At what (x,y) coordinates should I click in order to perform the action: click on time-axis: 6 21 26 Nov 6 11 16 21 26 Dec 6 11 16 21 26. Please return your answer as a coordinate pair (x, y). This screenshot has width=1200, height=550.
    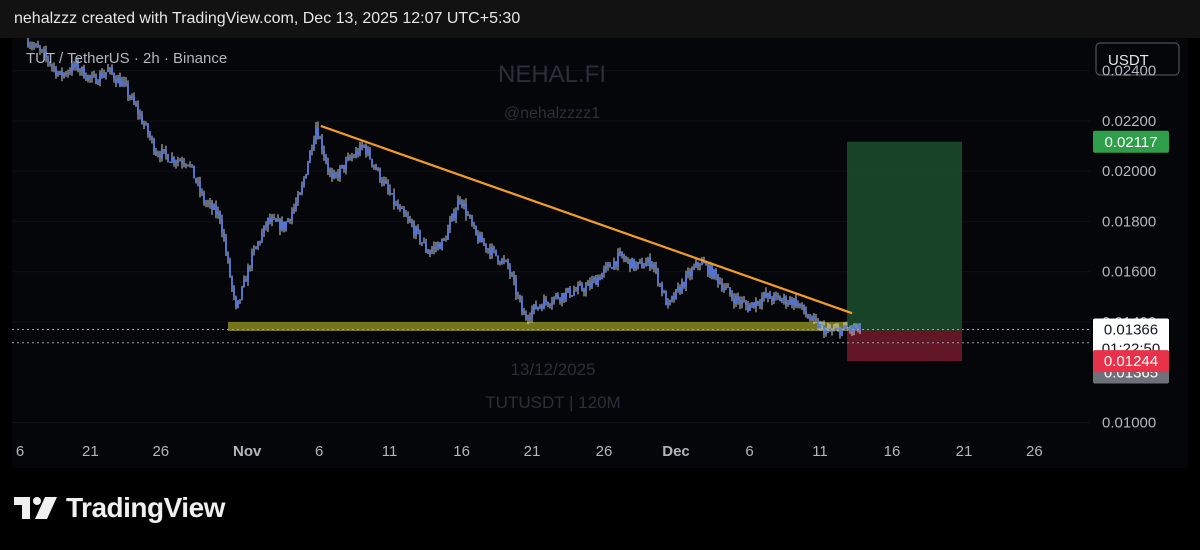
    Looking at the image, I should click on (529, 451).